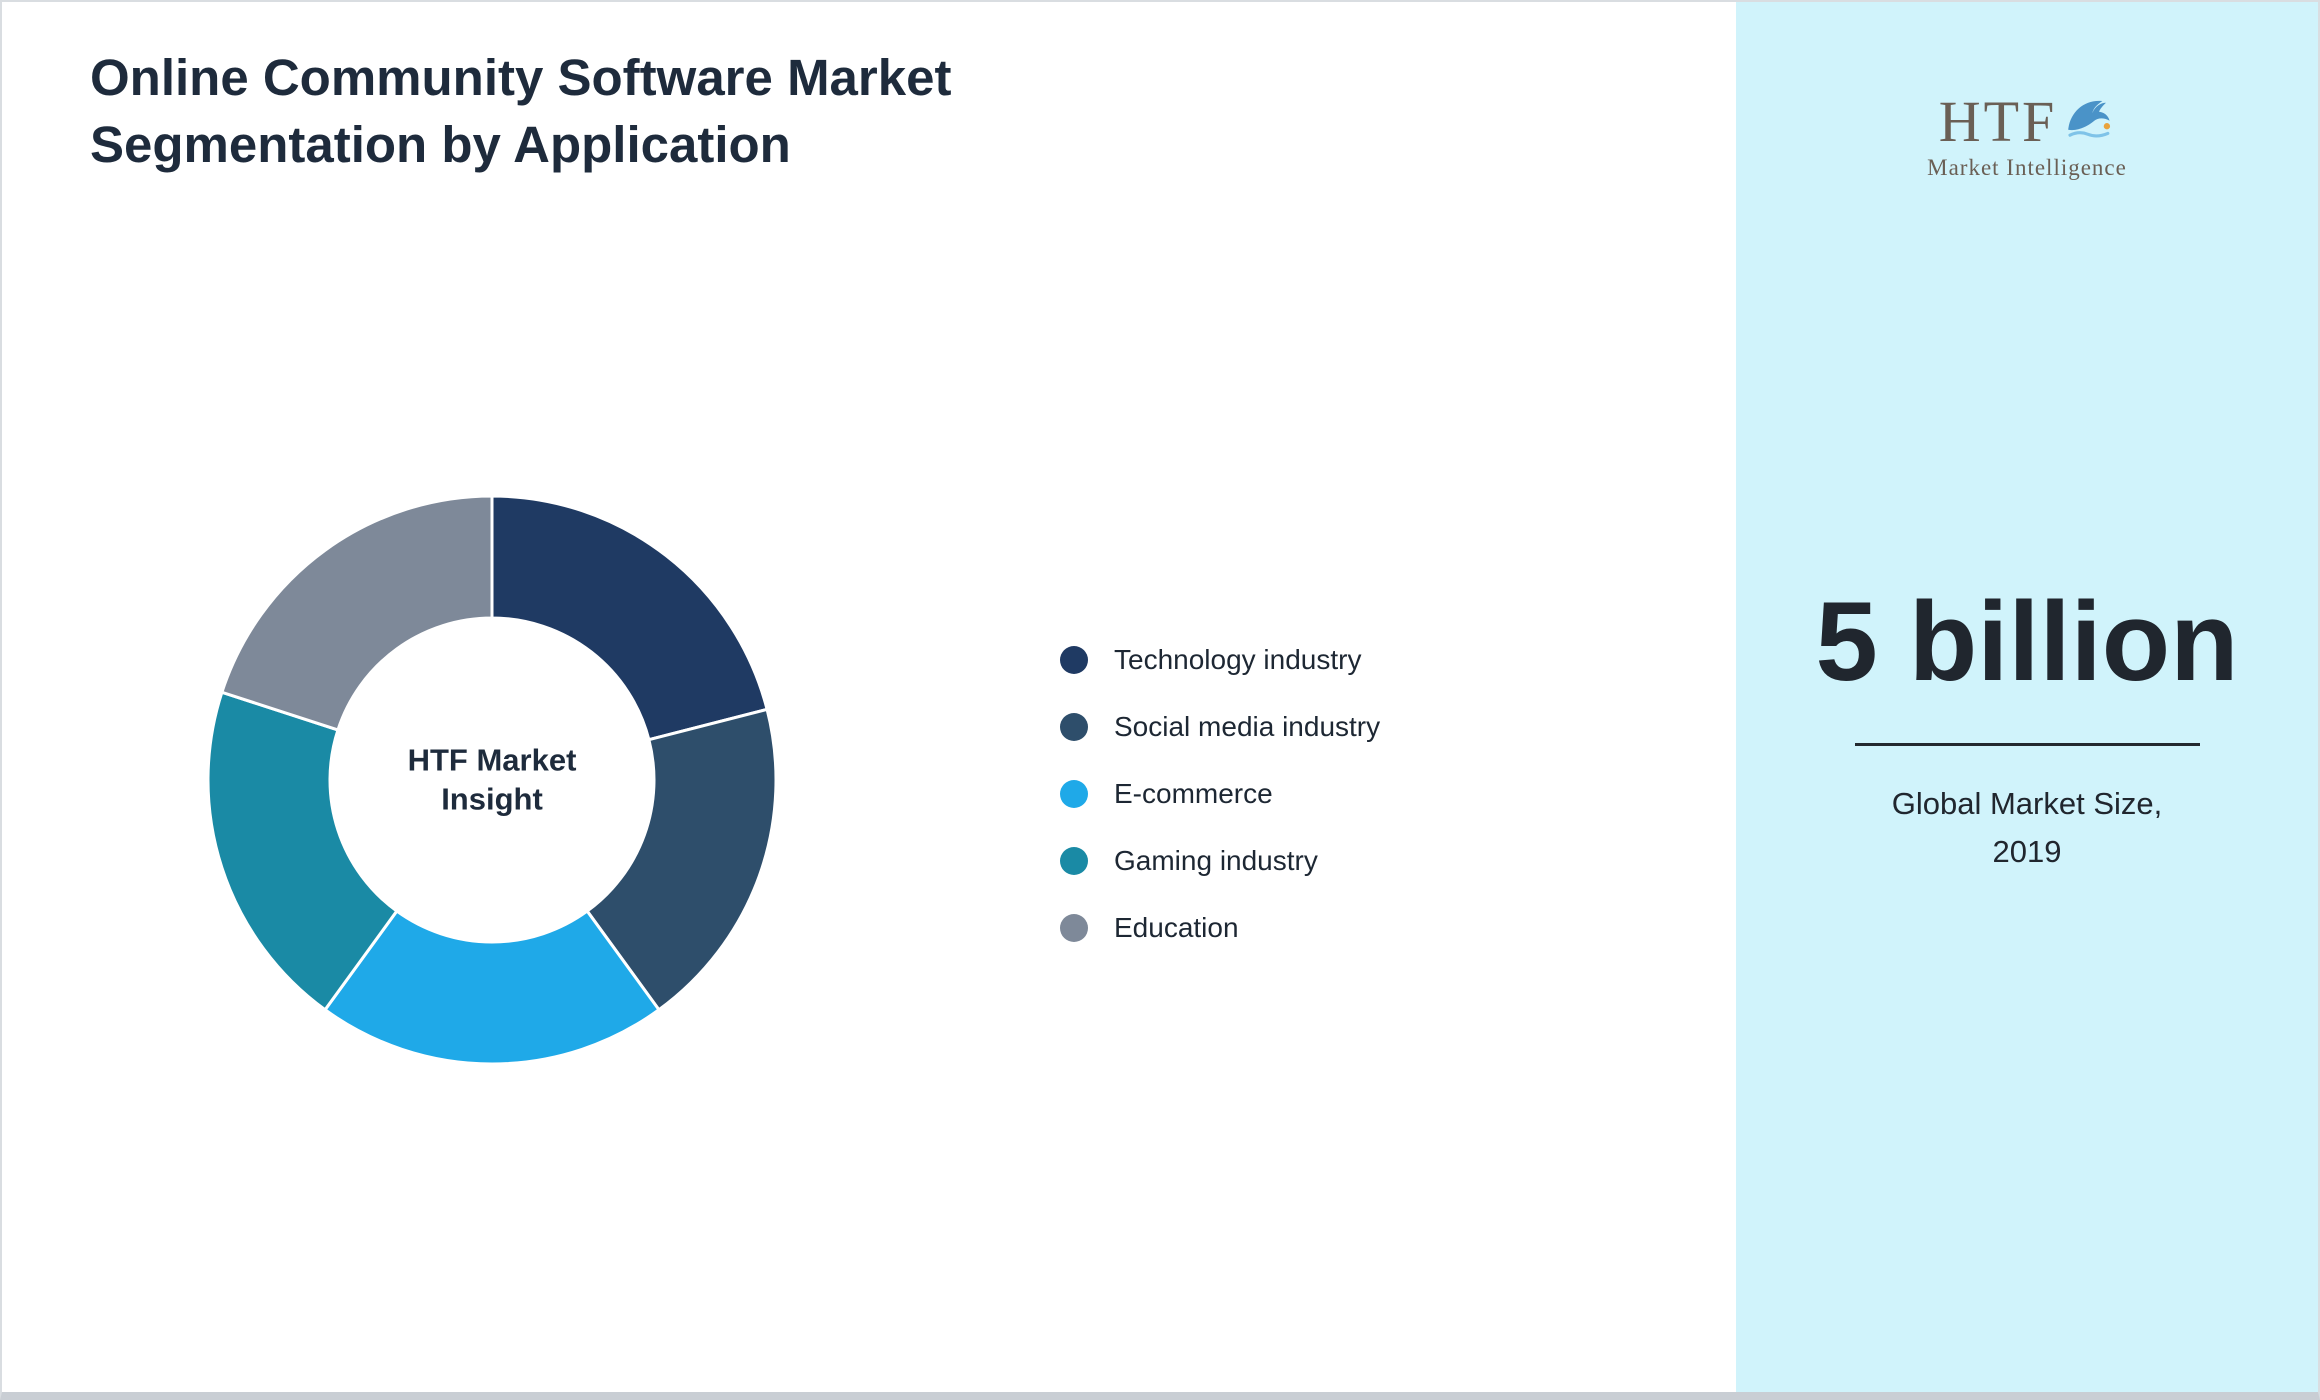 Image resolution: width=2320 pixels, height=1400 pixels. I want to click on legend-label: Education, so click(1176, 927).